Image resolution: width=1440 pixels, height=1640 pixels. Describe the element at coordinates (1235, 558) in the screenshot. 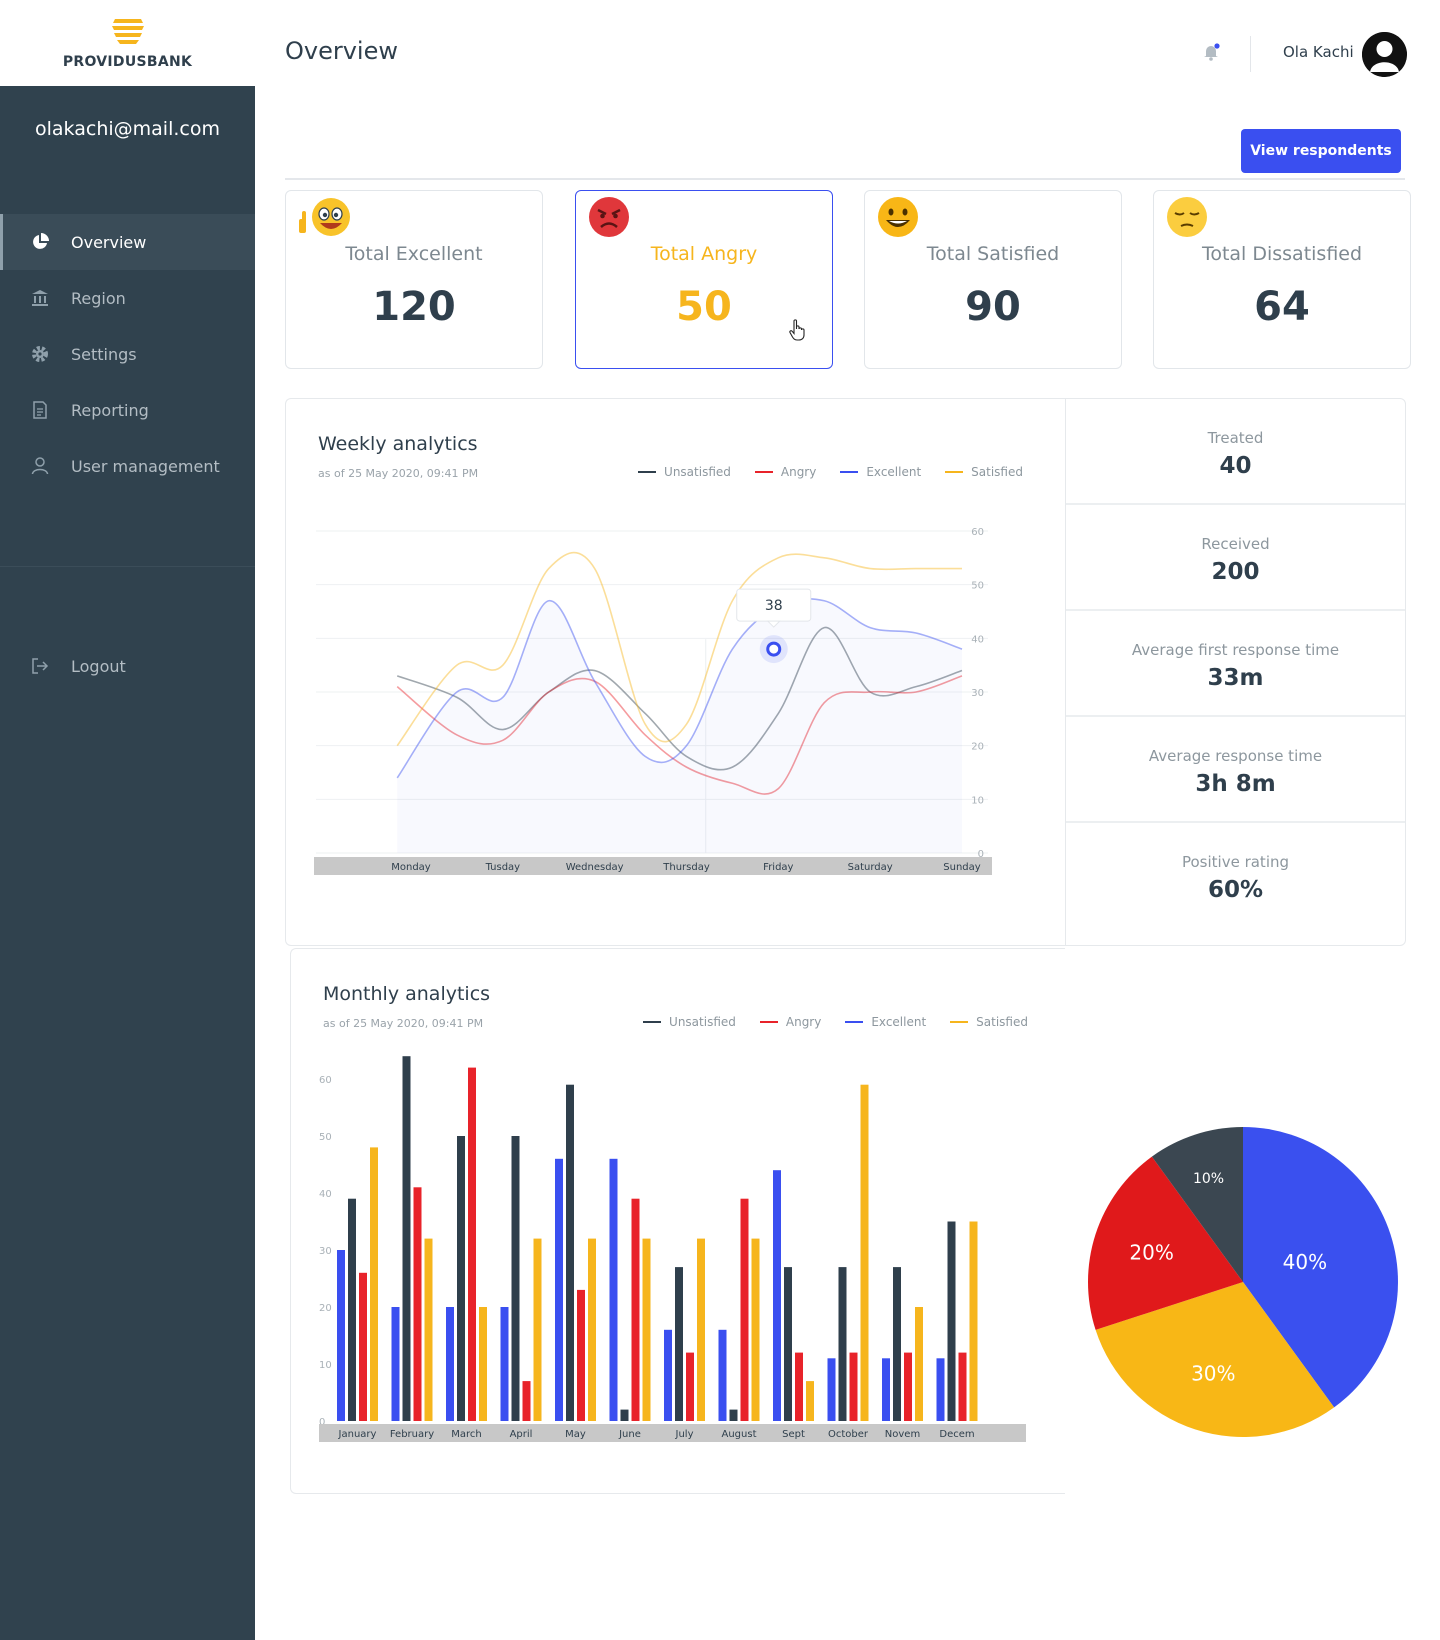

I see `metric-received: Received 200` at that location.